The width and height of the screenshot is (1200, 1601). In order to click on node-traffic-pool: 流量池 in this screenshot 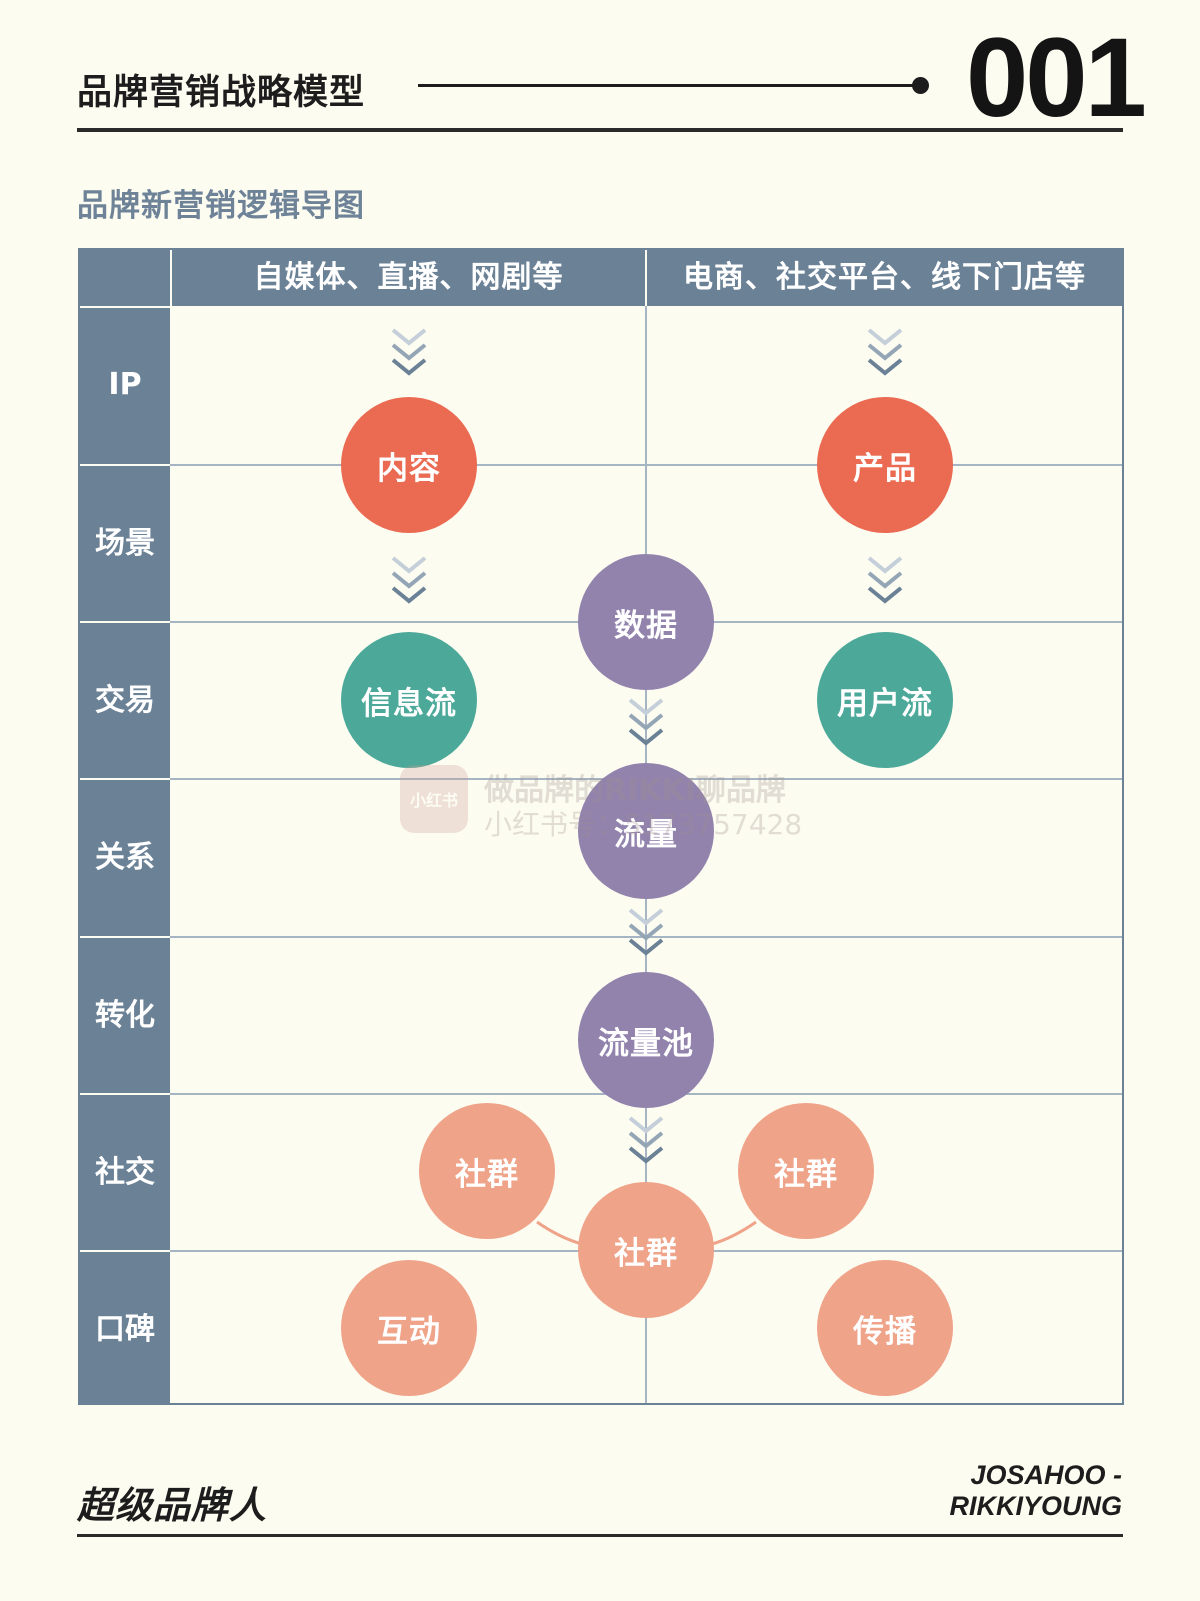, I will do `click(646, 1040)`.